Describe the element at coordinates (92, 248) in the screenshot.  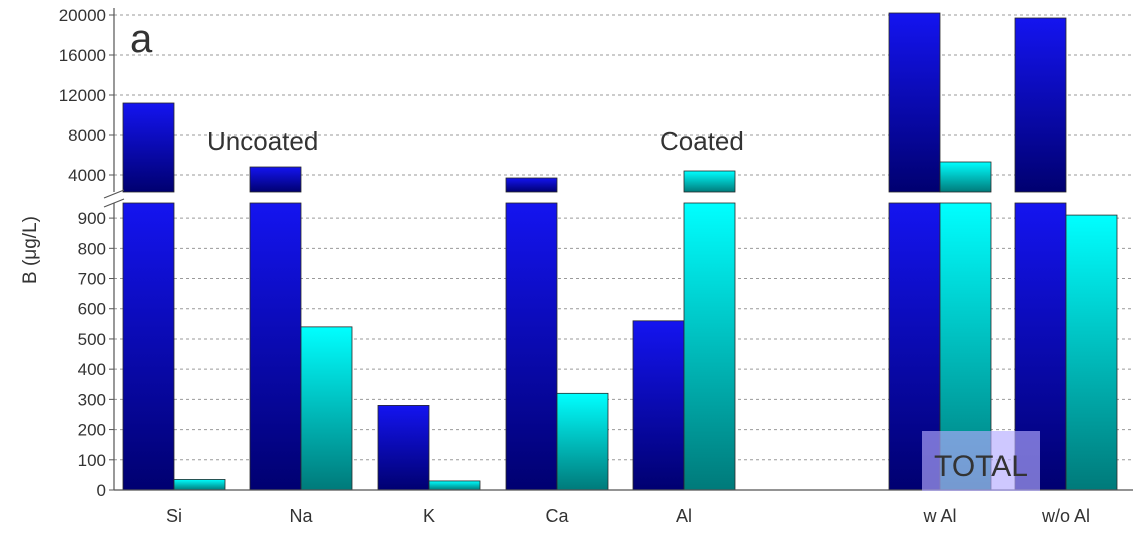
I see `y-tick-label: 800` at that location.